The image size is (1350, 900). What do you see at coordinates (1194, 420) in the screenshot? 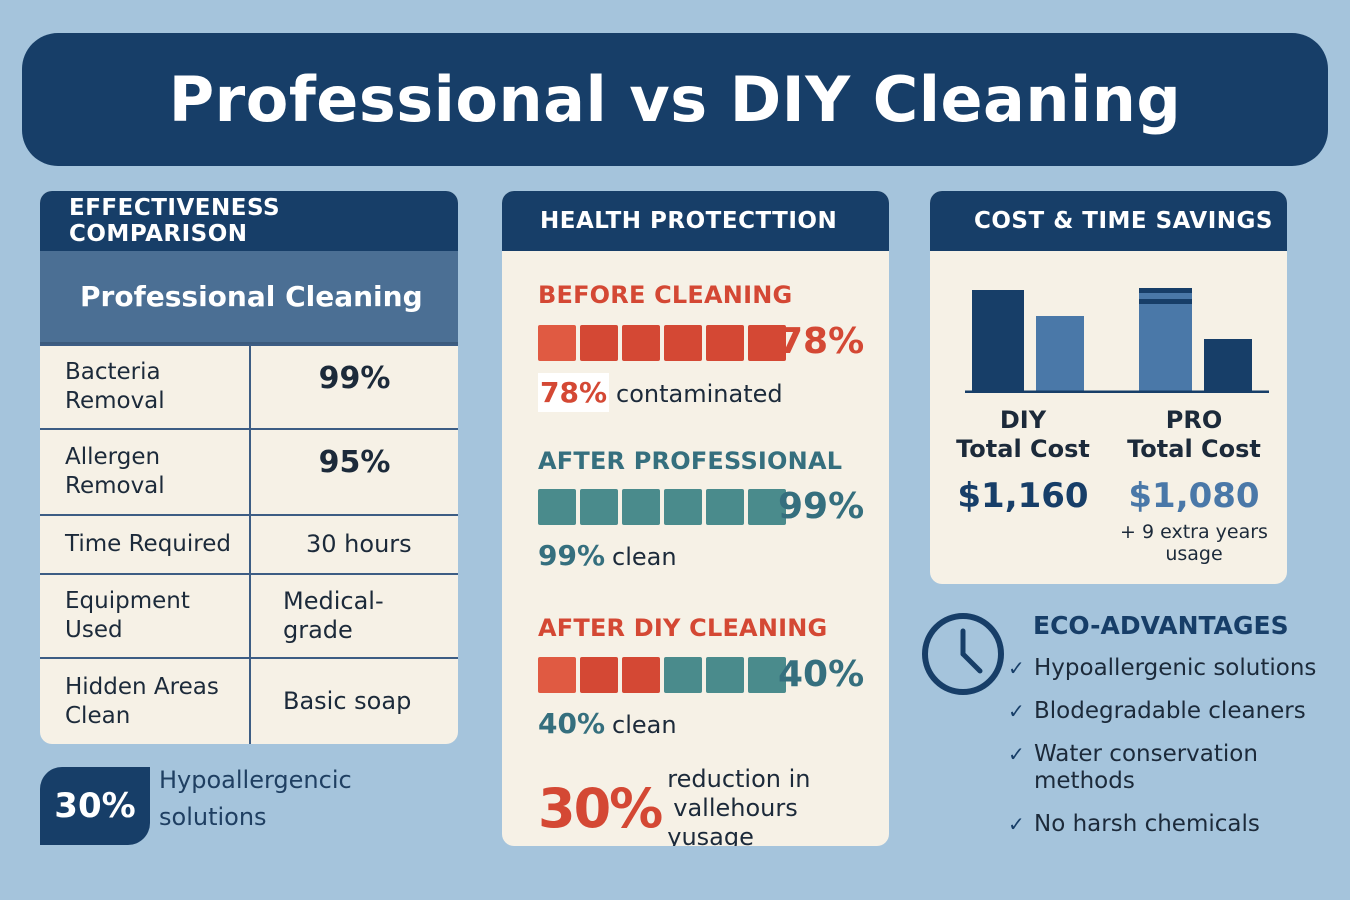
I see `pro-label-line1: PRO` at bounding box center [1194, 420].